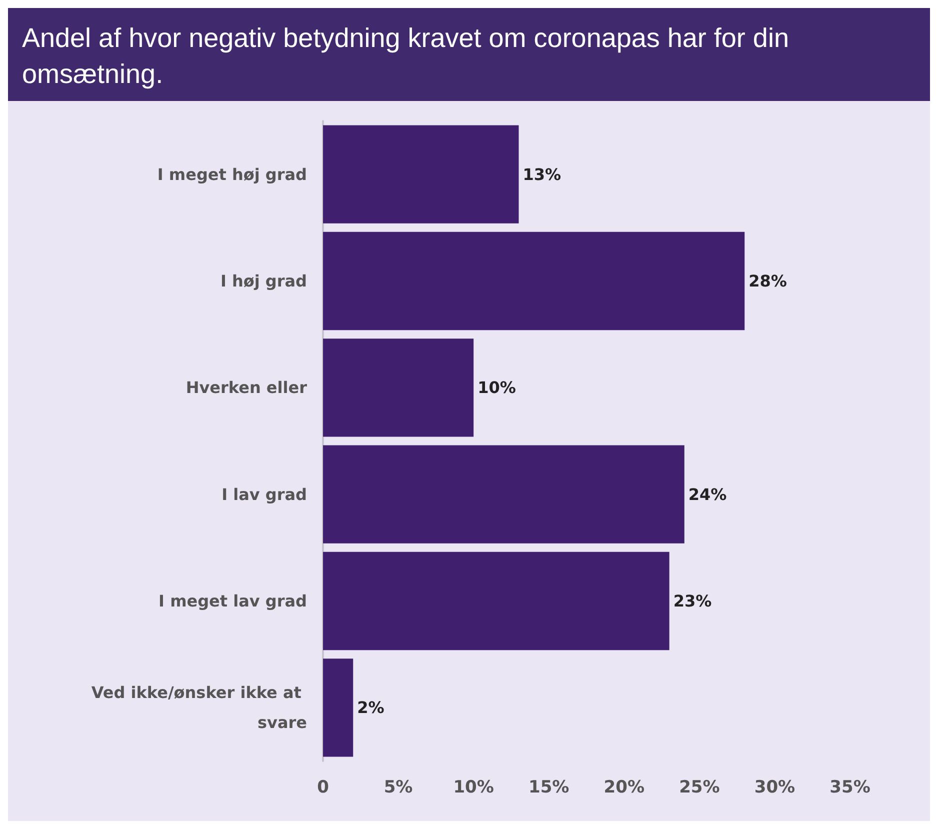 The image size is (938, 830). Describe the element at coordinates (707, 494) in the screenshot. I see `data-label: 24%` at that location.